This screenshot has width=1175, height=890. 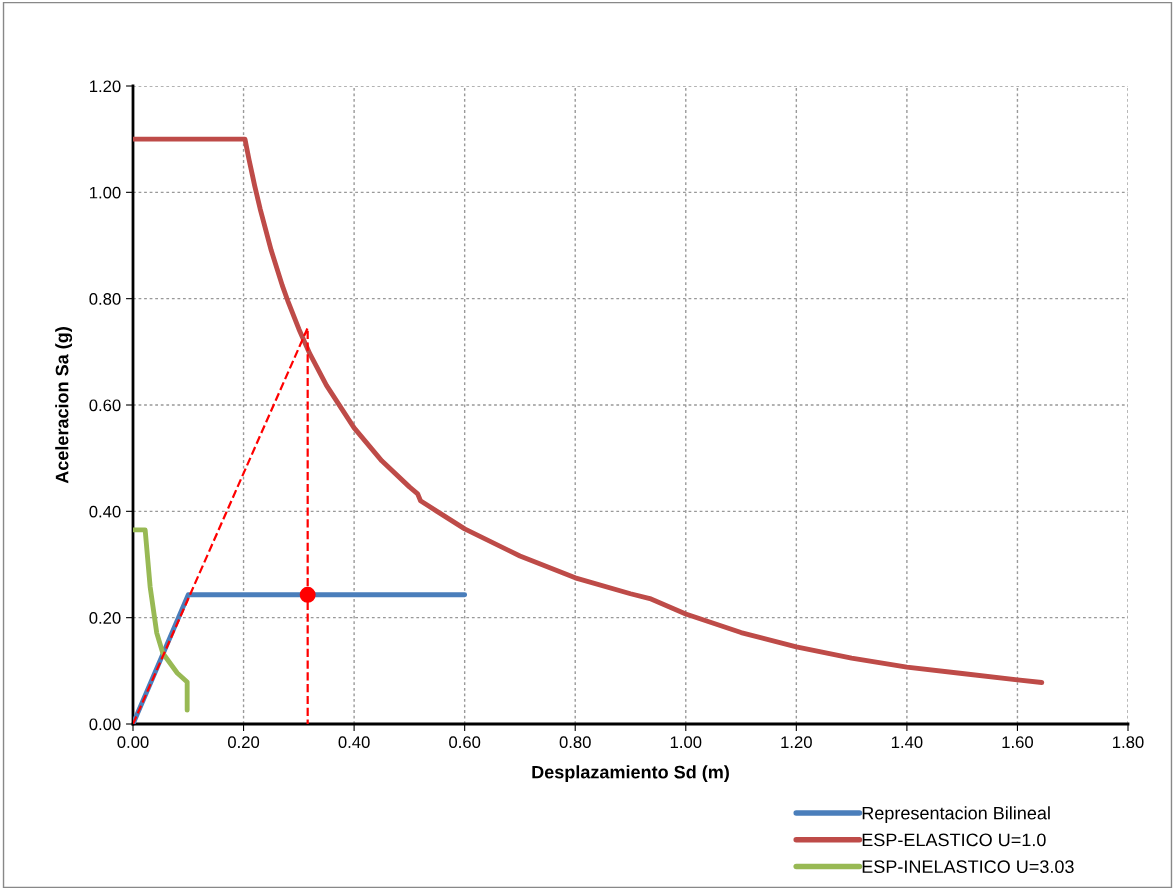 What do you see at coordinates (968, 867) in the screenshot?
I see `legend-label: ESP-INELASTICO U=3.03` at bounding box center [968, 867].